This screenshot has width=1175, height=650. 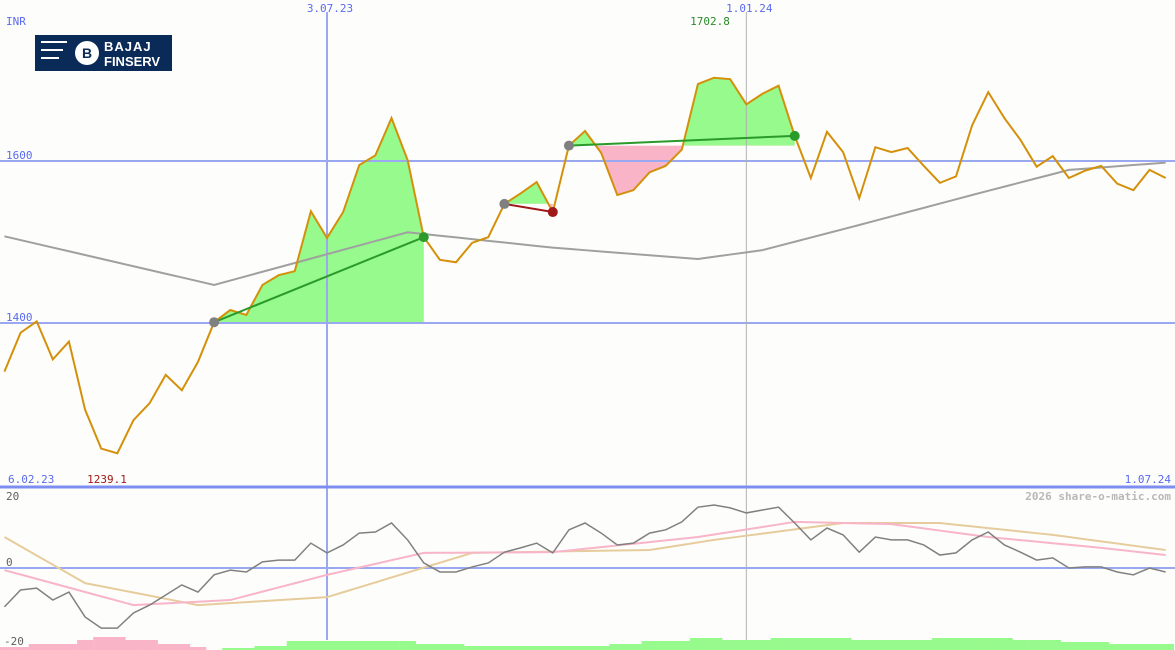 I want to click on x-tick-label: 3.07.23, so click(x=330, y=8).